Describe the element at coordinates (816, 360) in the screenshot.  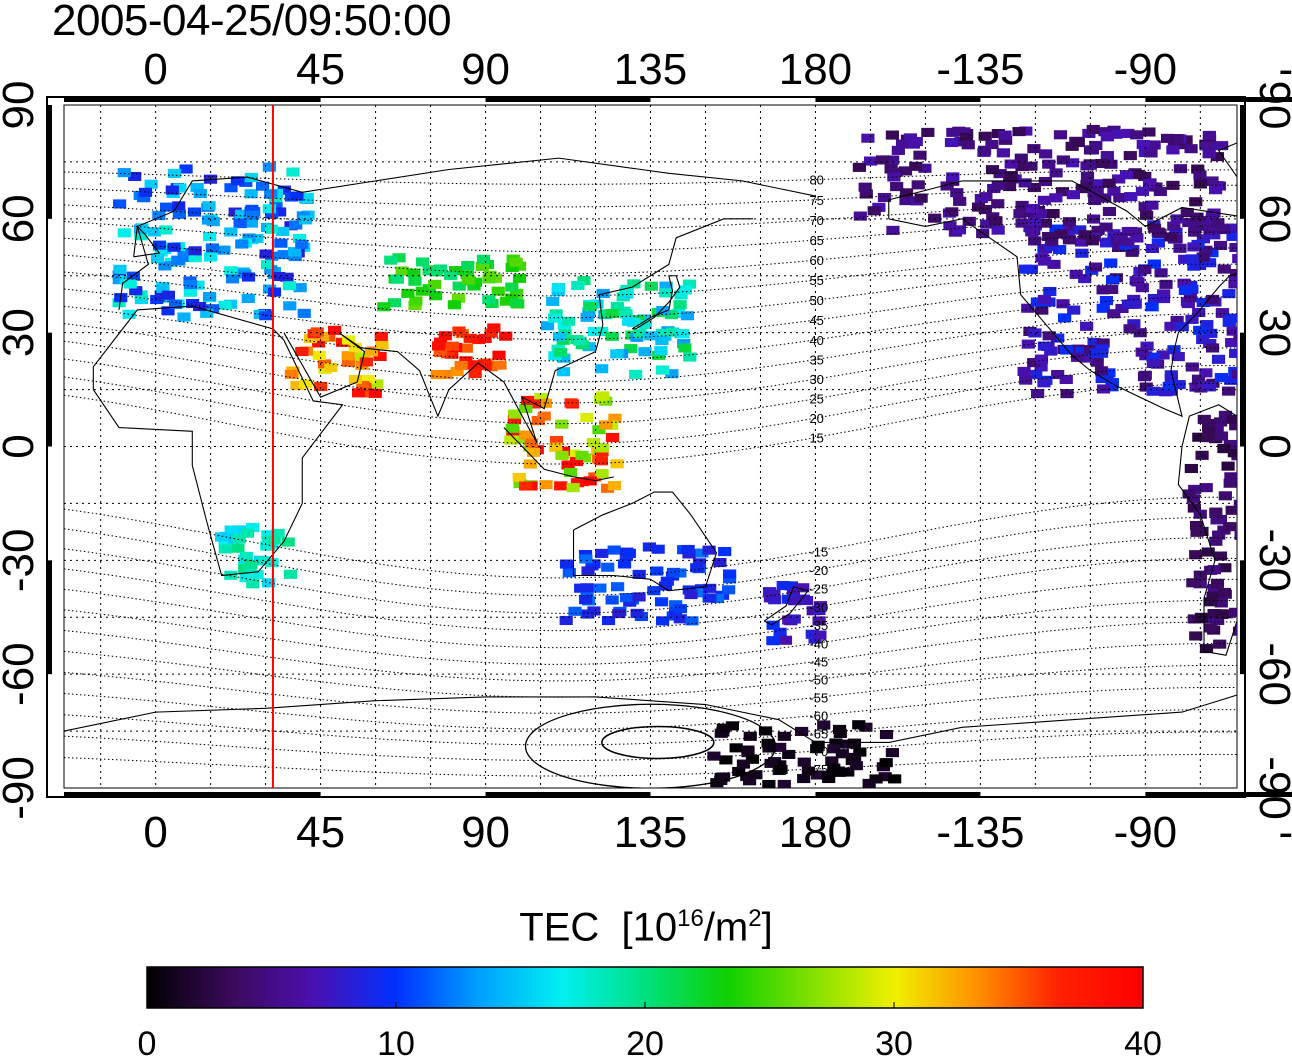
I see `magnetic-contour-label: 35` at that location.